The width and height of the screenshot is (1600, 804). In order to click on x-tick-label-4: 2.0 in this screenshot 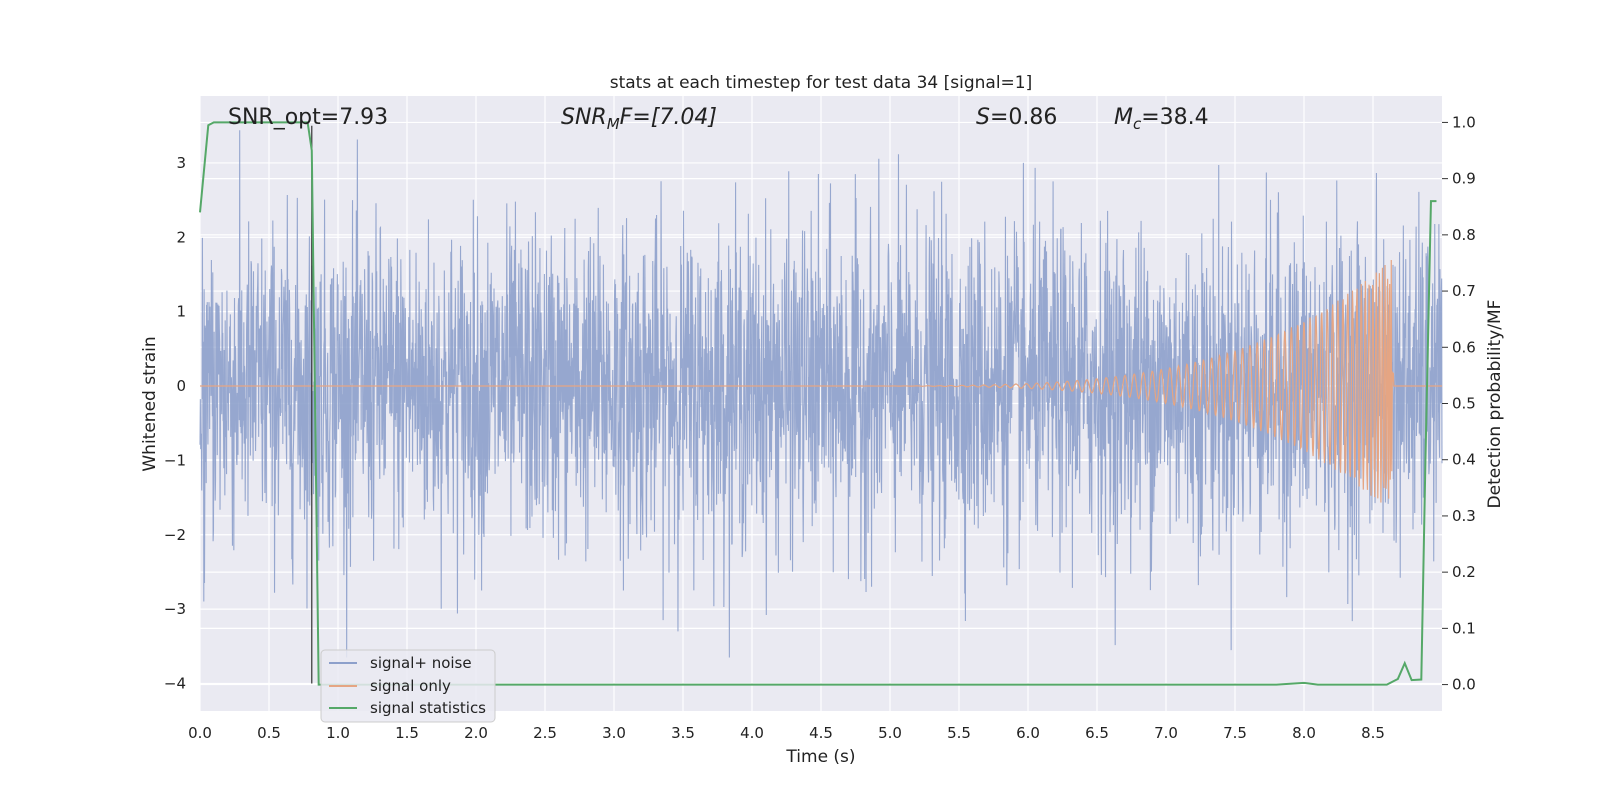, I will do `click(476, 733)`.